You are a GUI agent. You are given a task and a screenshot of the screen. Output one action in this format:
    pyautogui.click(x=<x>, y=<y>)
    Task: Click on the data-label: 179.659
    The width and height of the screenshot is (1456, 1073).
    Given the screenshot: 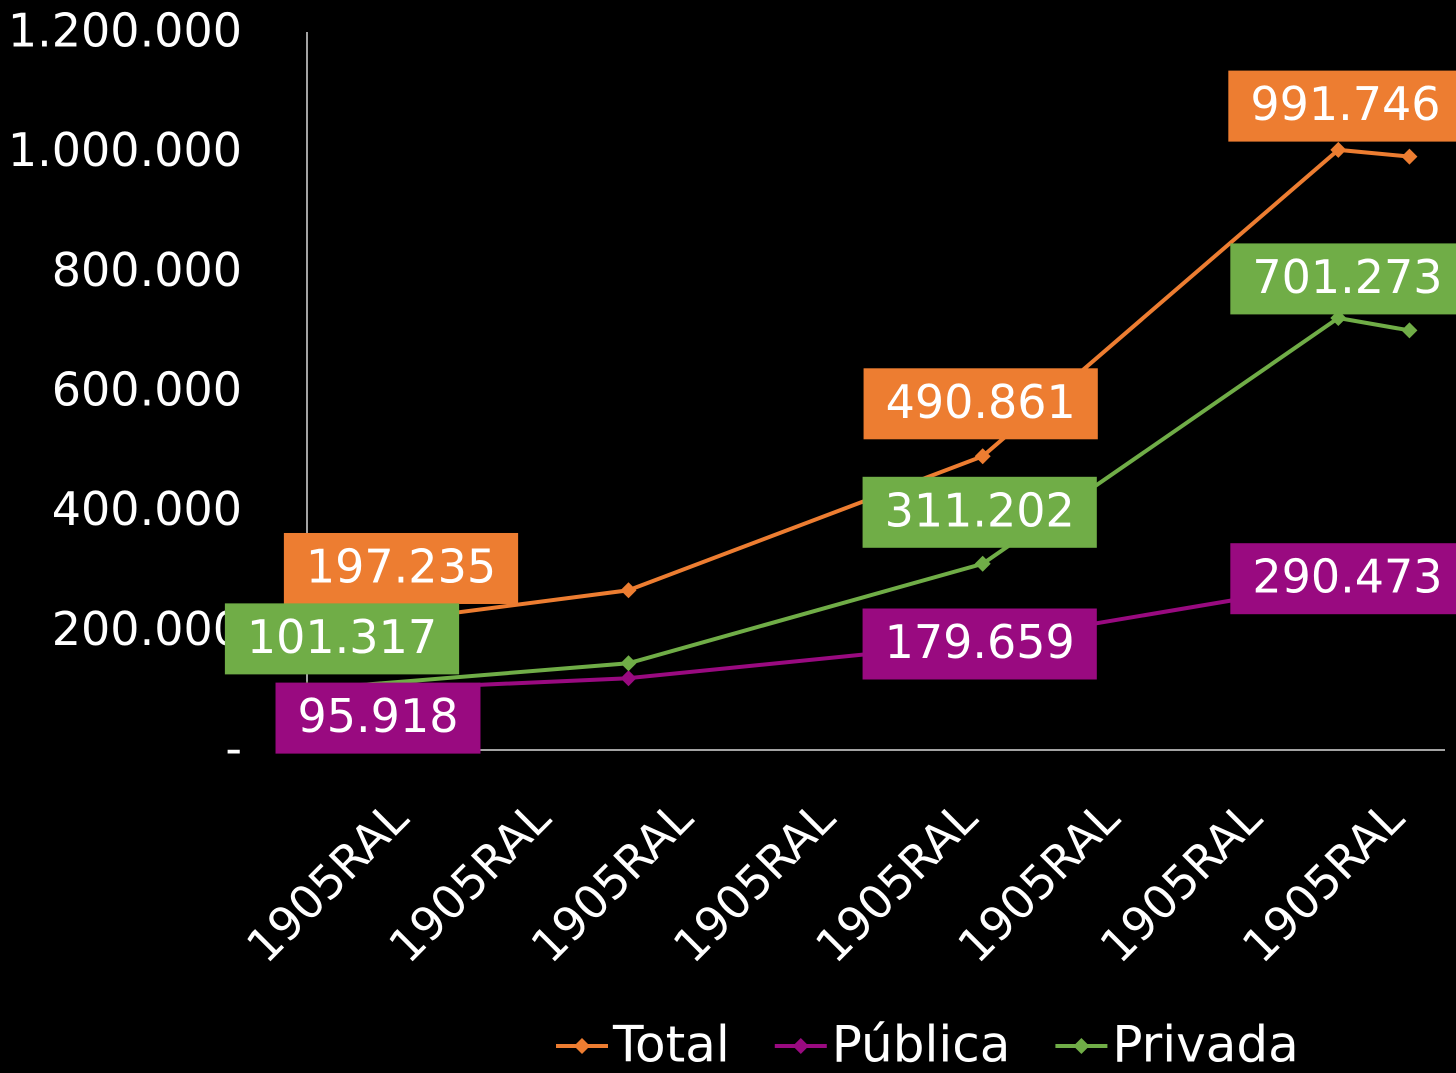 What is the action you would take?
    pyautogui.click(x=980, y=642)
    